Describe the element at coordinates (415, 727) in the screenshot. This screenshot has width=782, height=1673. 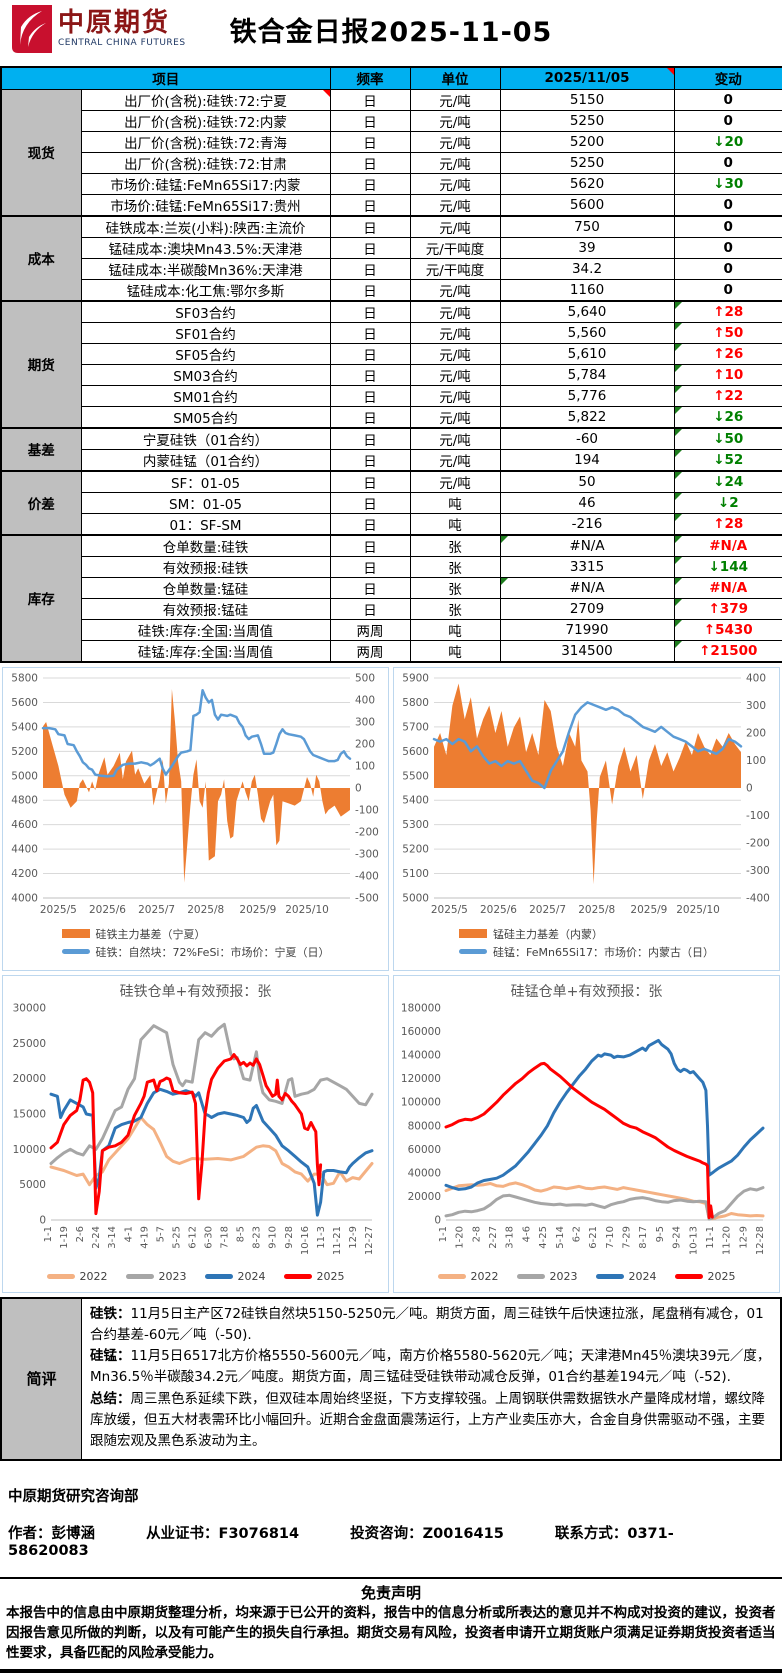
I see `svg-text: 5700` at that location.